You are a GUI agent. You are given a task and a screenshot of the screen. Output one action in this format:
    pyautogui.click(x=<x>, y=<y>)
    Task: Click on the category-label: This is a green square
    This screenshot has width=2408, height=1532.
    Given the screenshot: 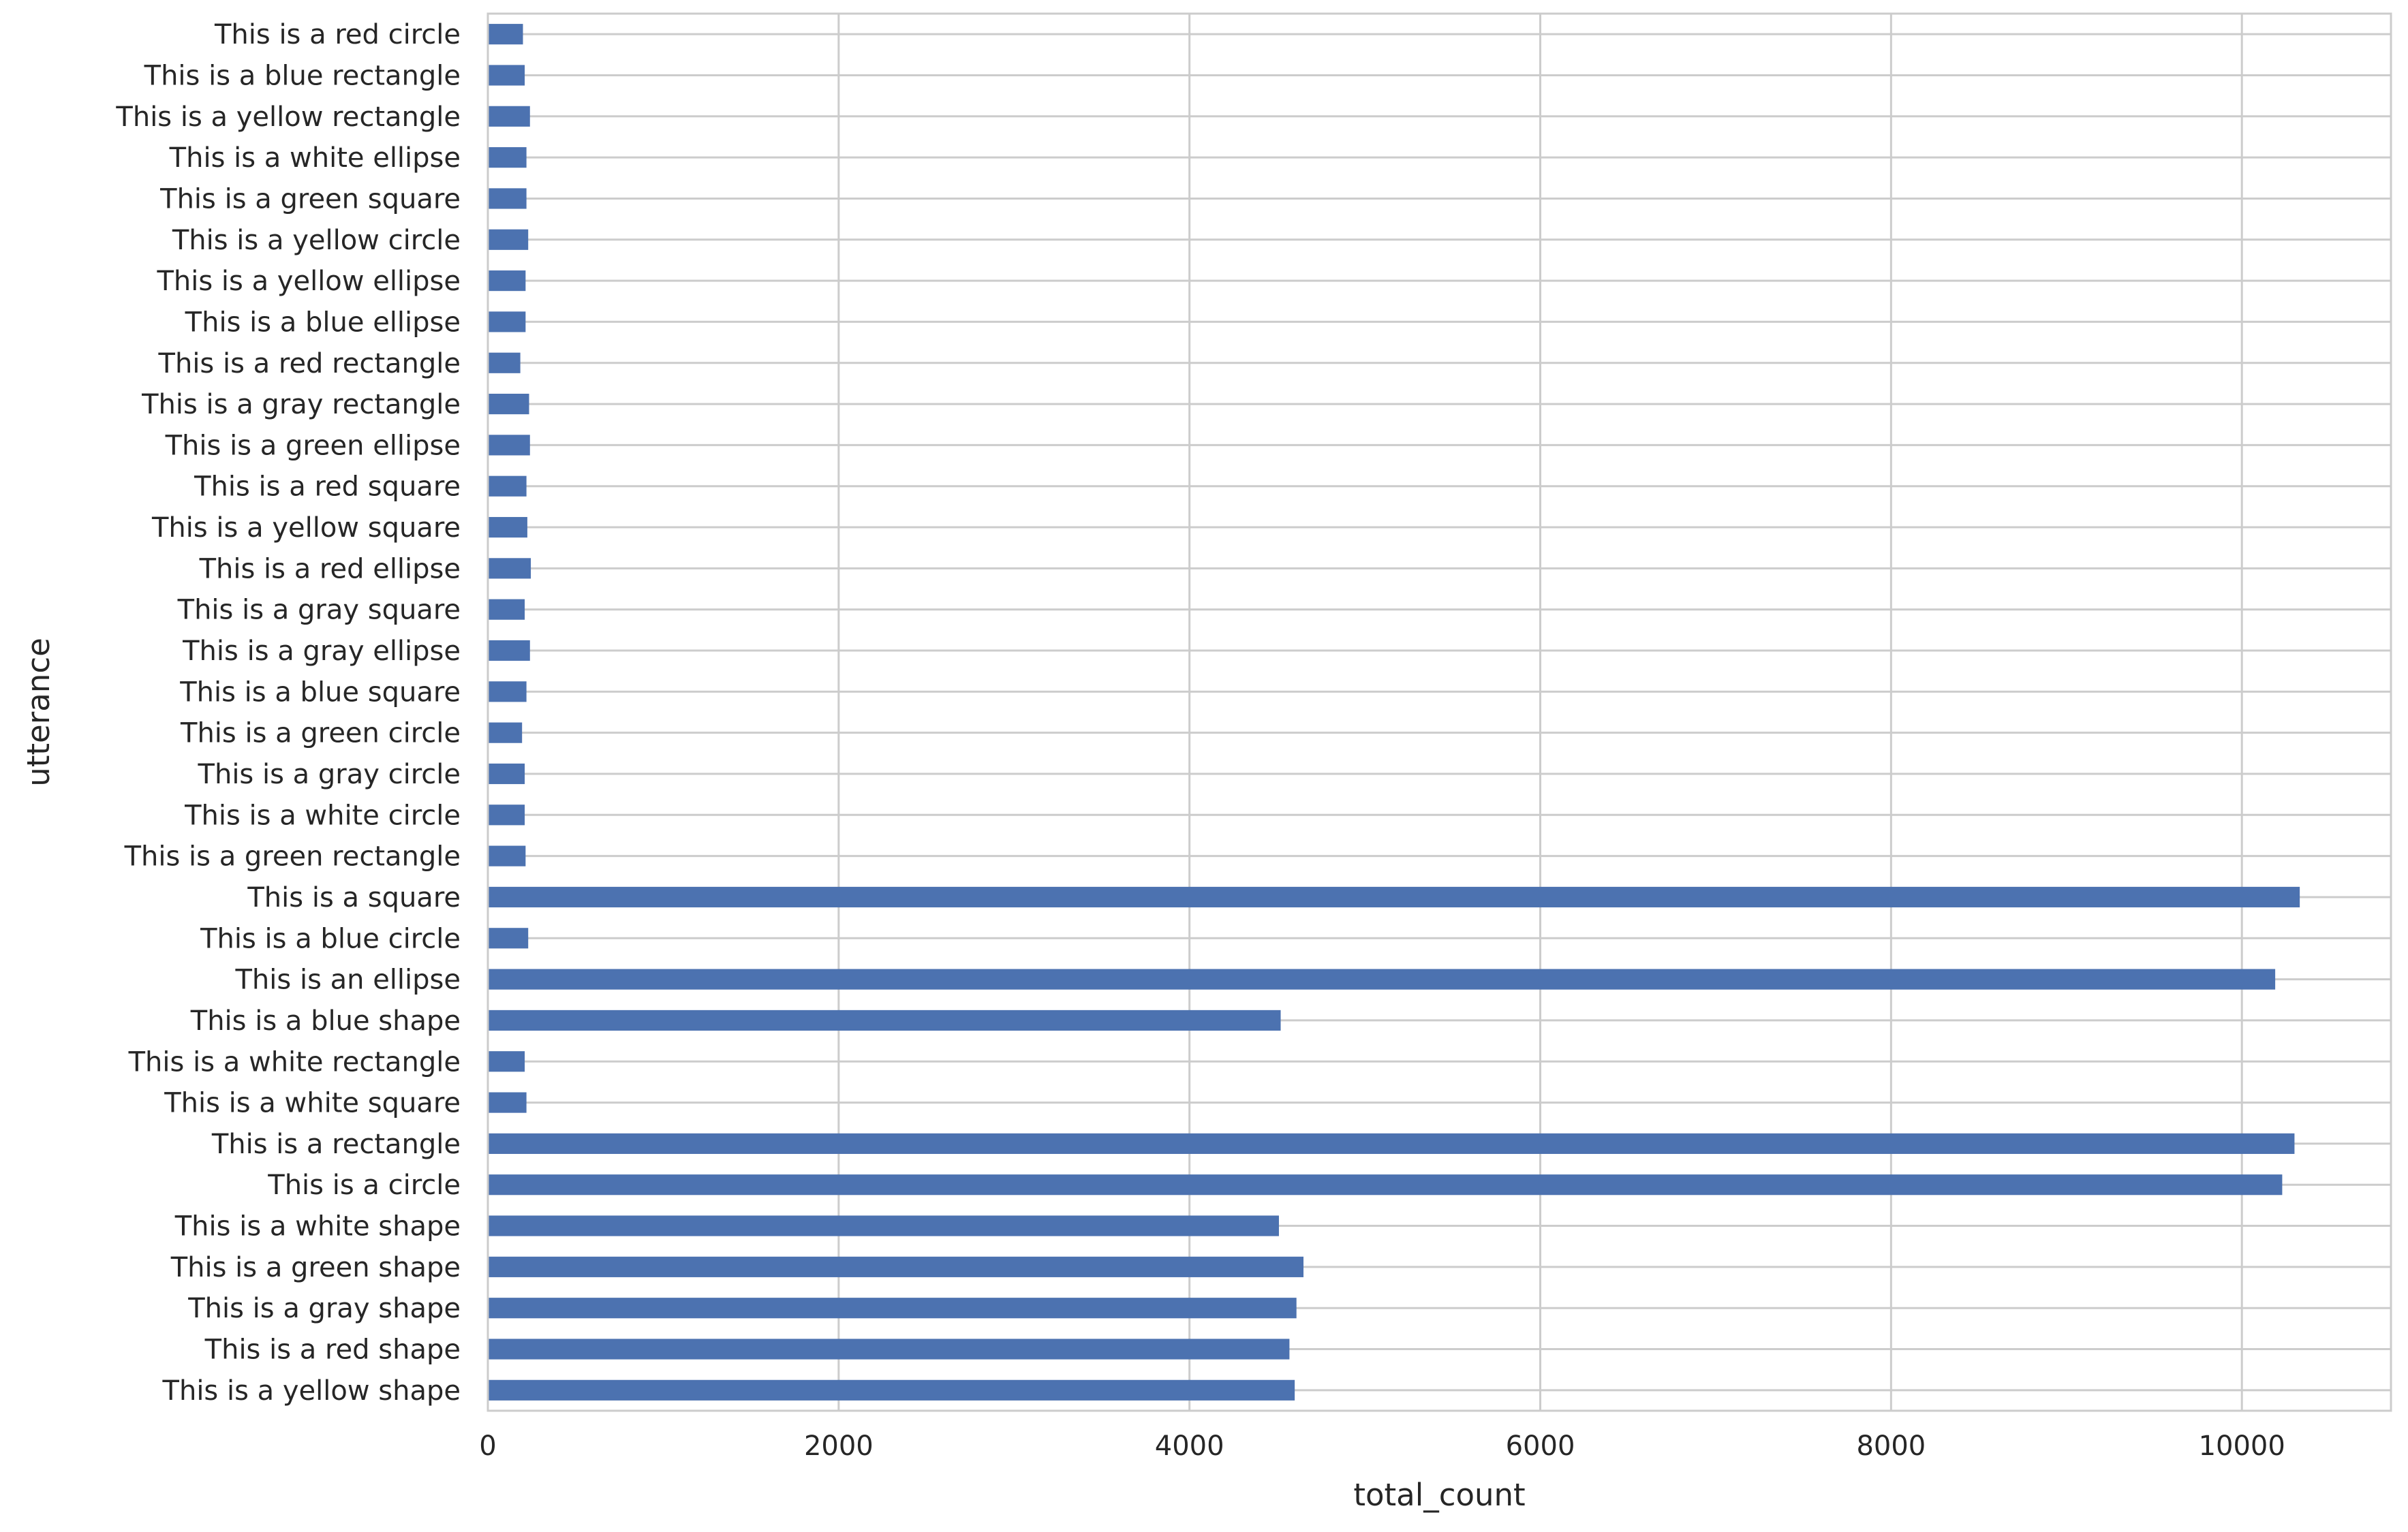 What is the action you would take?
    pyautogui.click(x=310, y=199)
    